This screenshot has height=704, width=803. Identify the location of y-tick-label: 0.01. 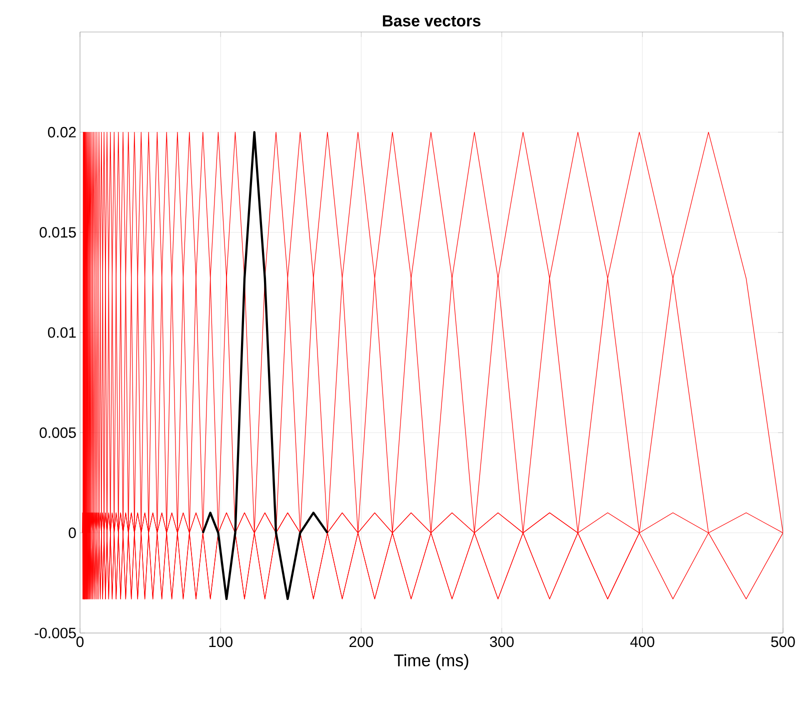
(62, 332).